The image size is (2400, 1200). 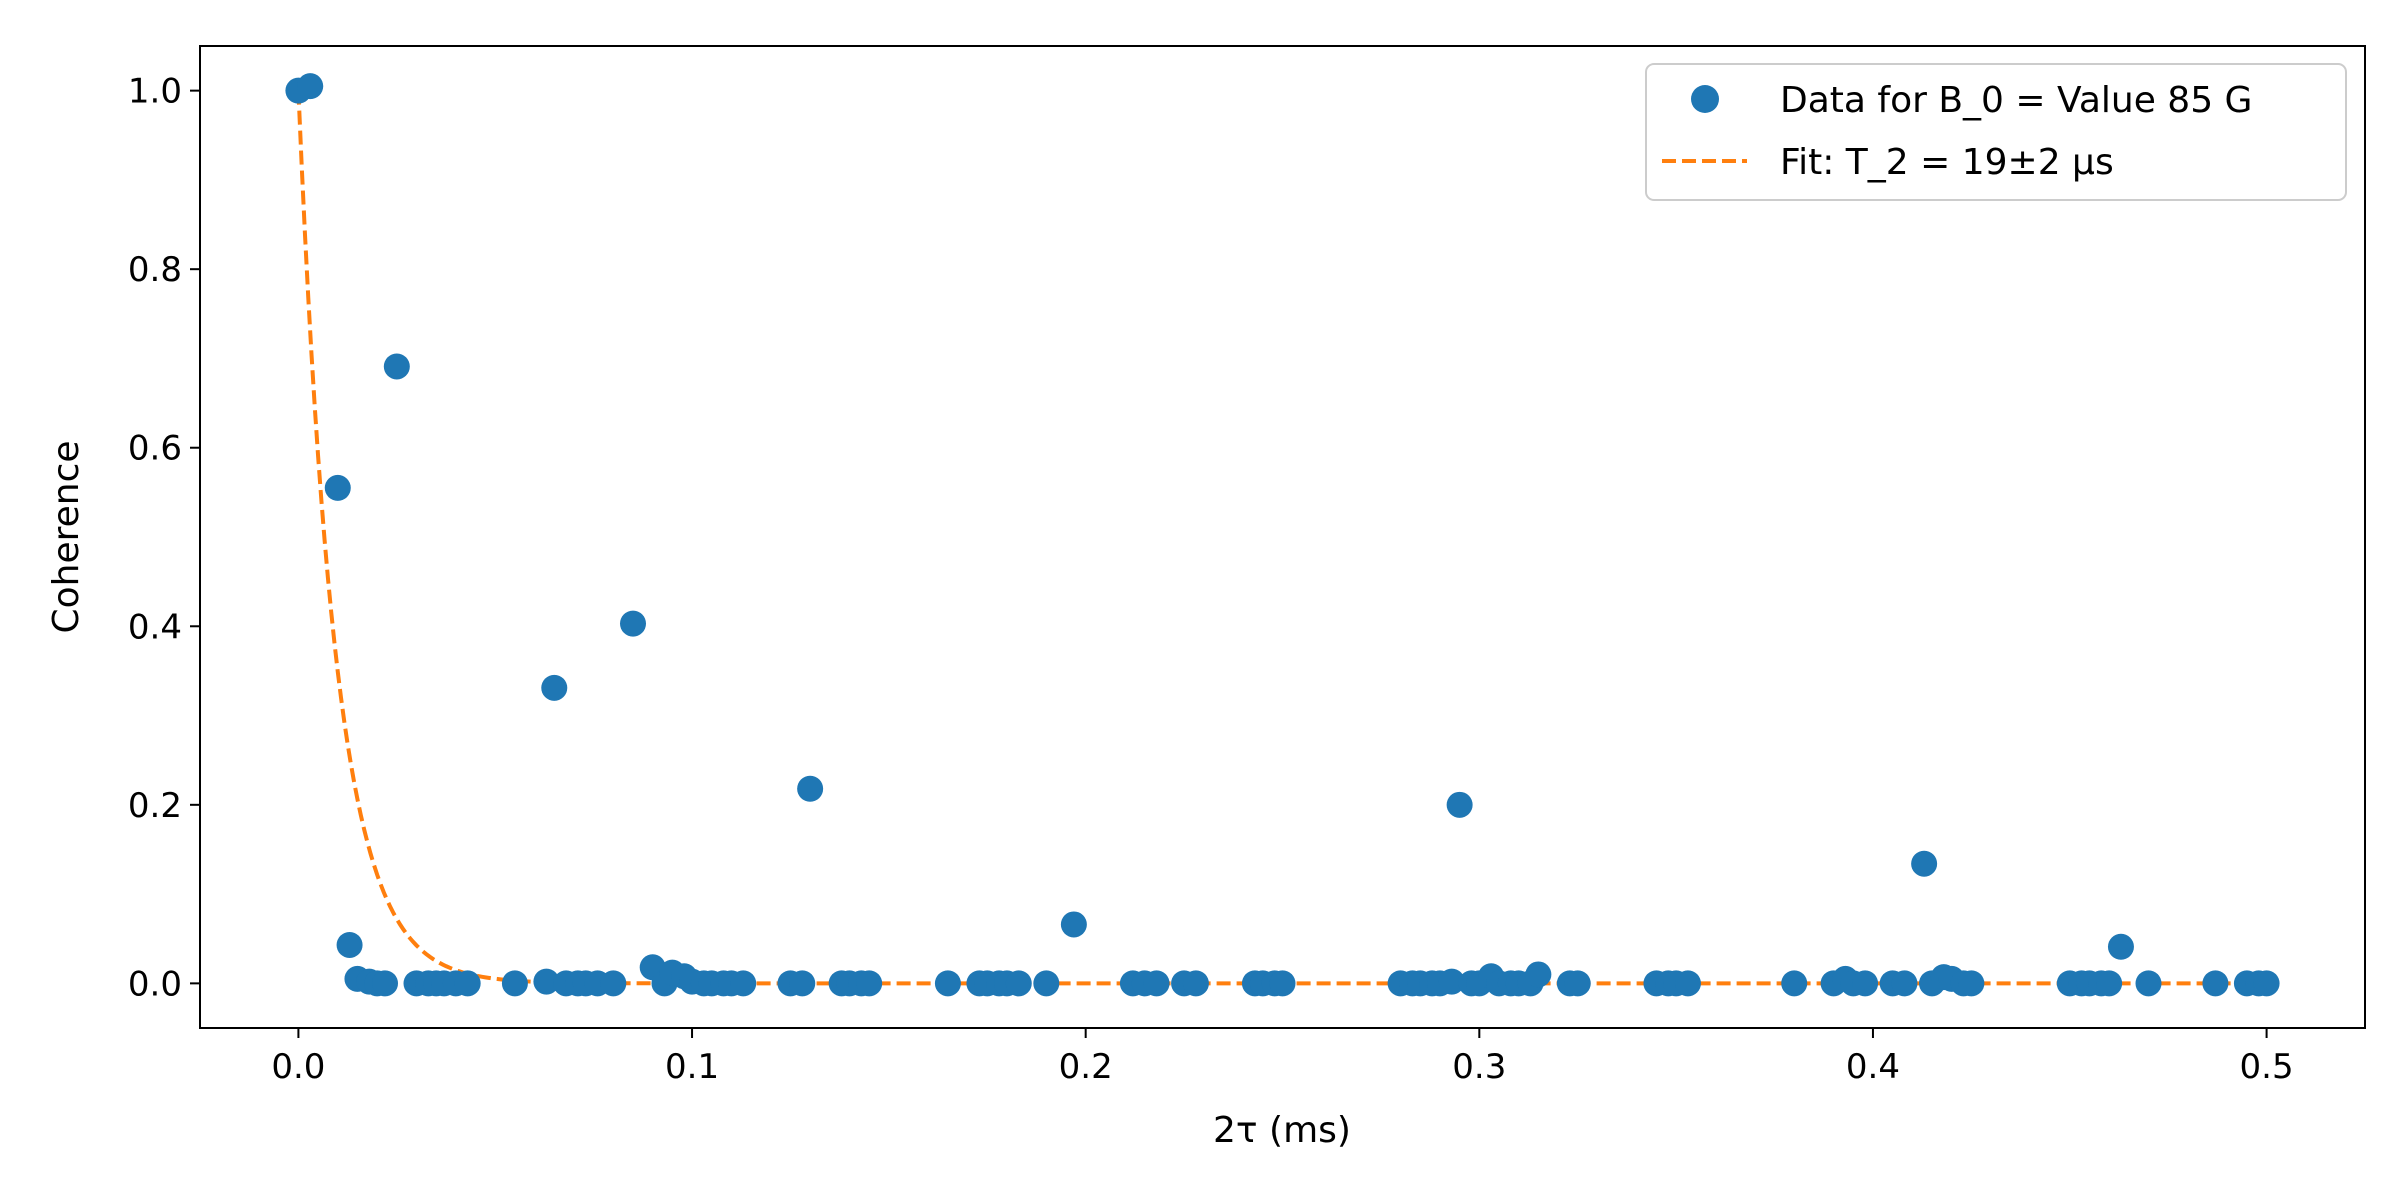 I want to click on y-tick-label: 0.0, so click(x=155, y=984).